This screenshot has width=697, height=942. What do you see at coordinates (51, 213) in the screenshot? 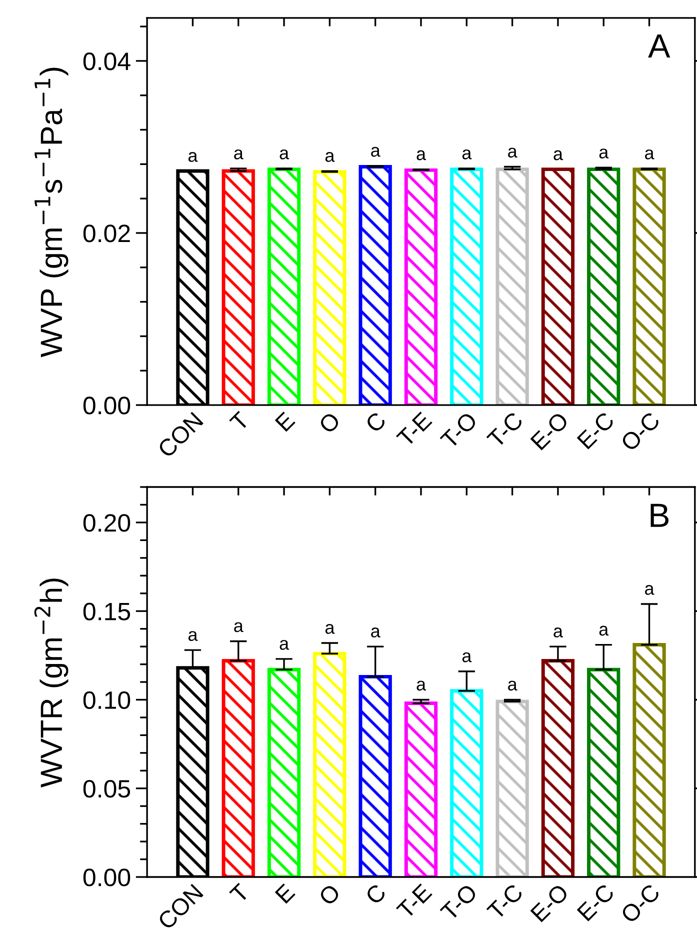
I see `y-axis-title: WVP (gm$^{−1}$s$^{−1}$Pa$^{−1}$)` at bounding box center [51, 213].